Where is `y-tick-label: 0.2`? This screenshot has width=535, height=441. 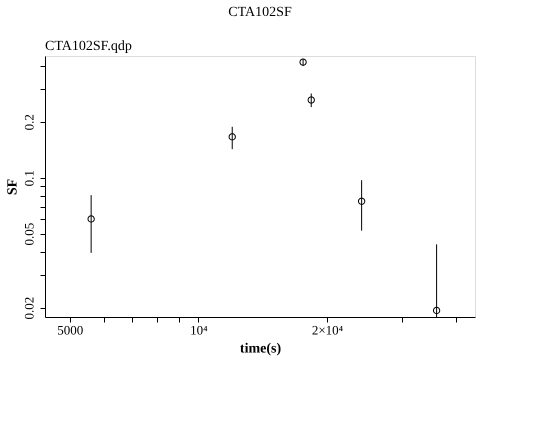
y-tick-label: 0.2 is located at coordinates (29, 122).